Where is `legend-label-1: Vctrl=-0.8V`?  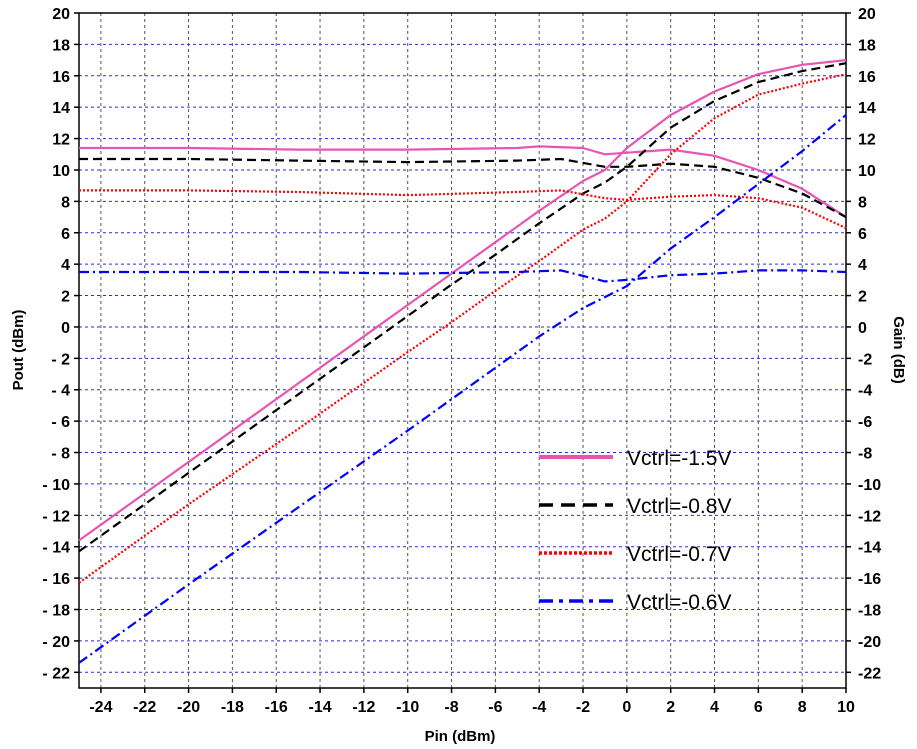
legend-label-1: Vctrl=-0.8V is located at coordinates (679, 506).